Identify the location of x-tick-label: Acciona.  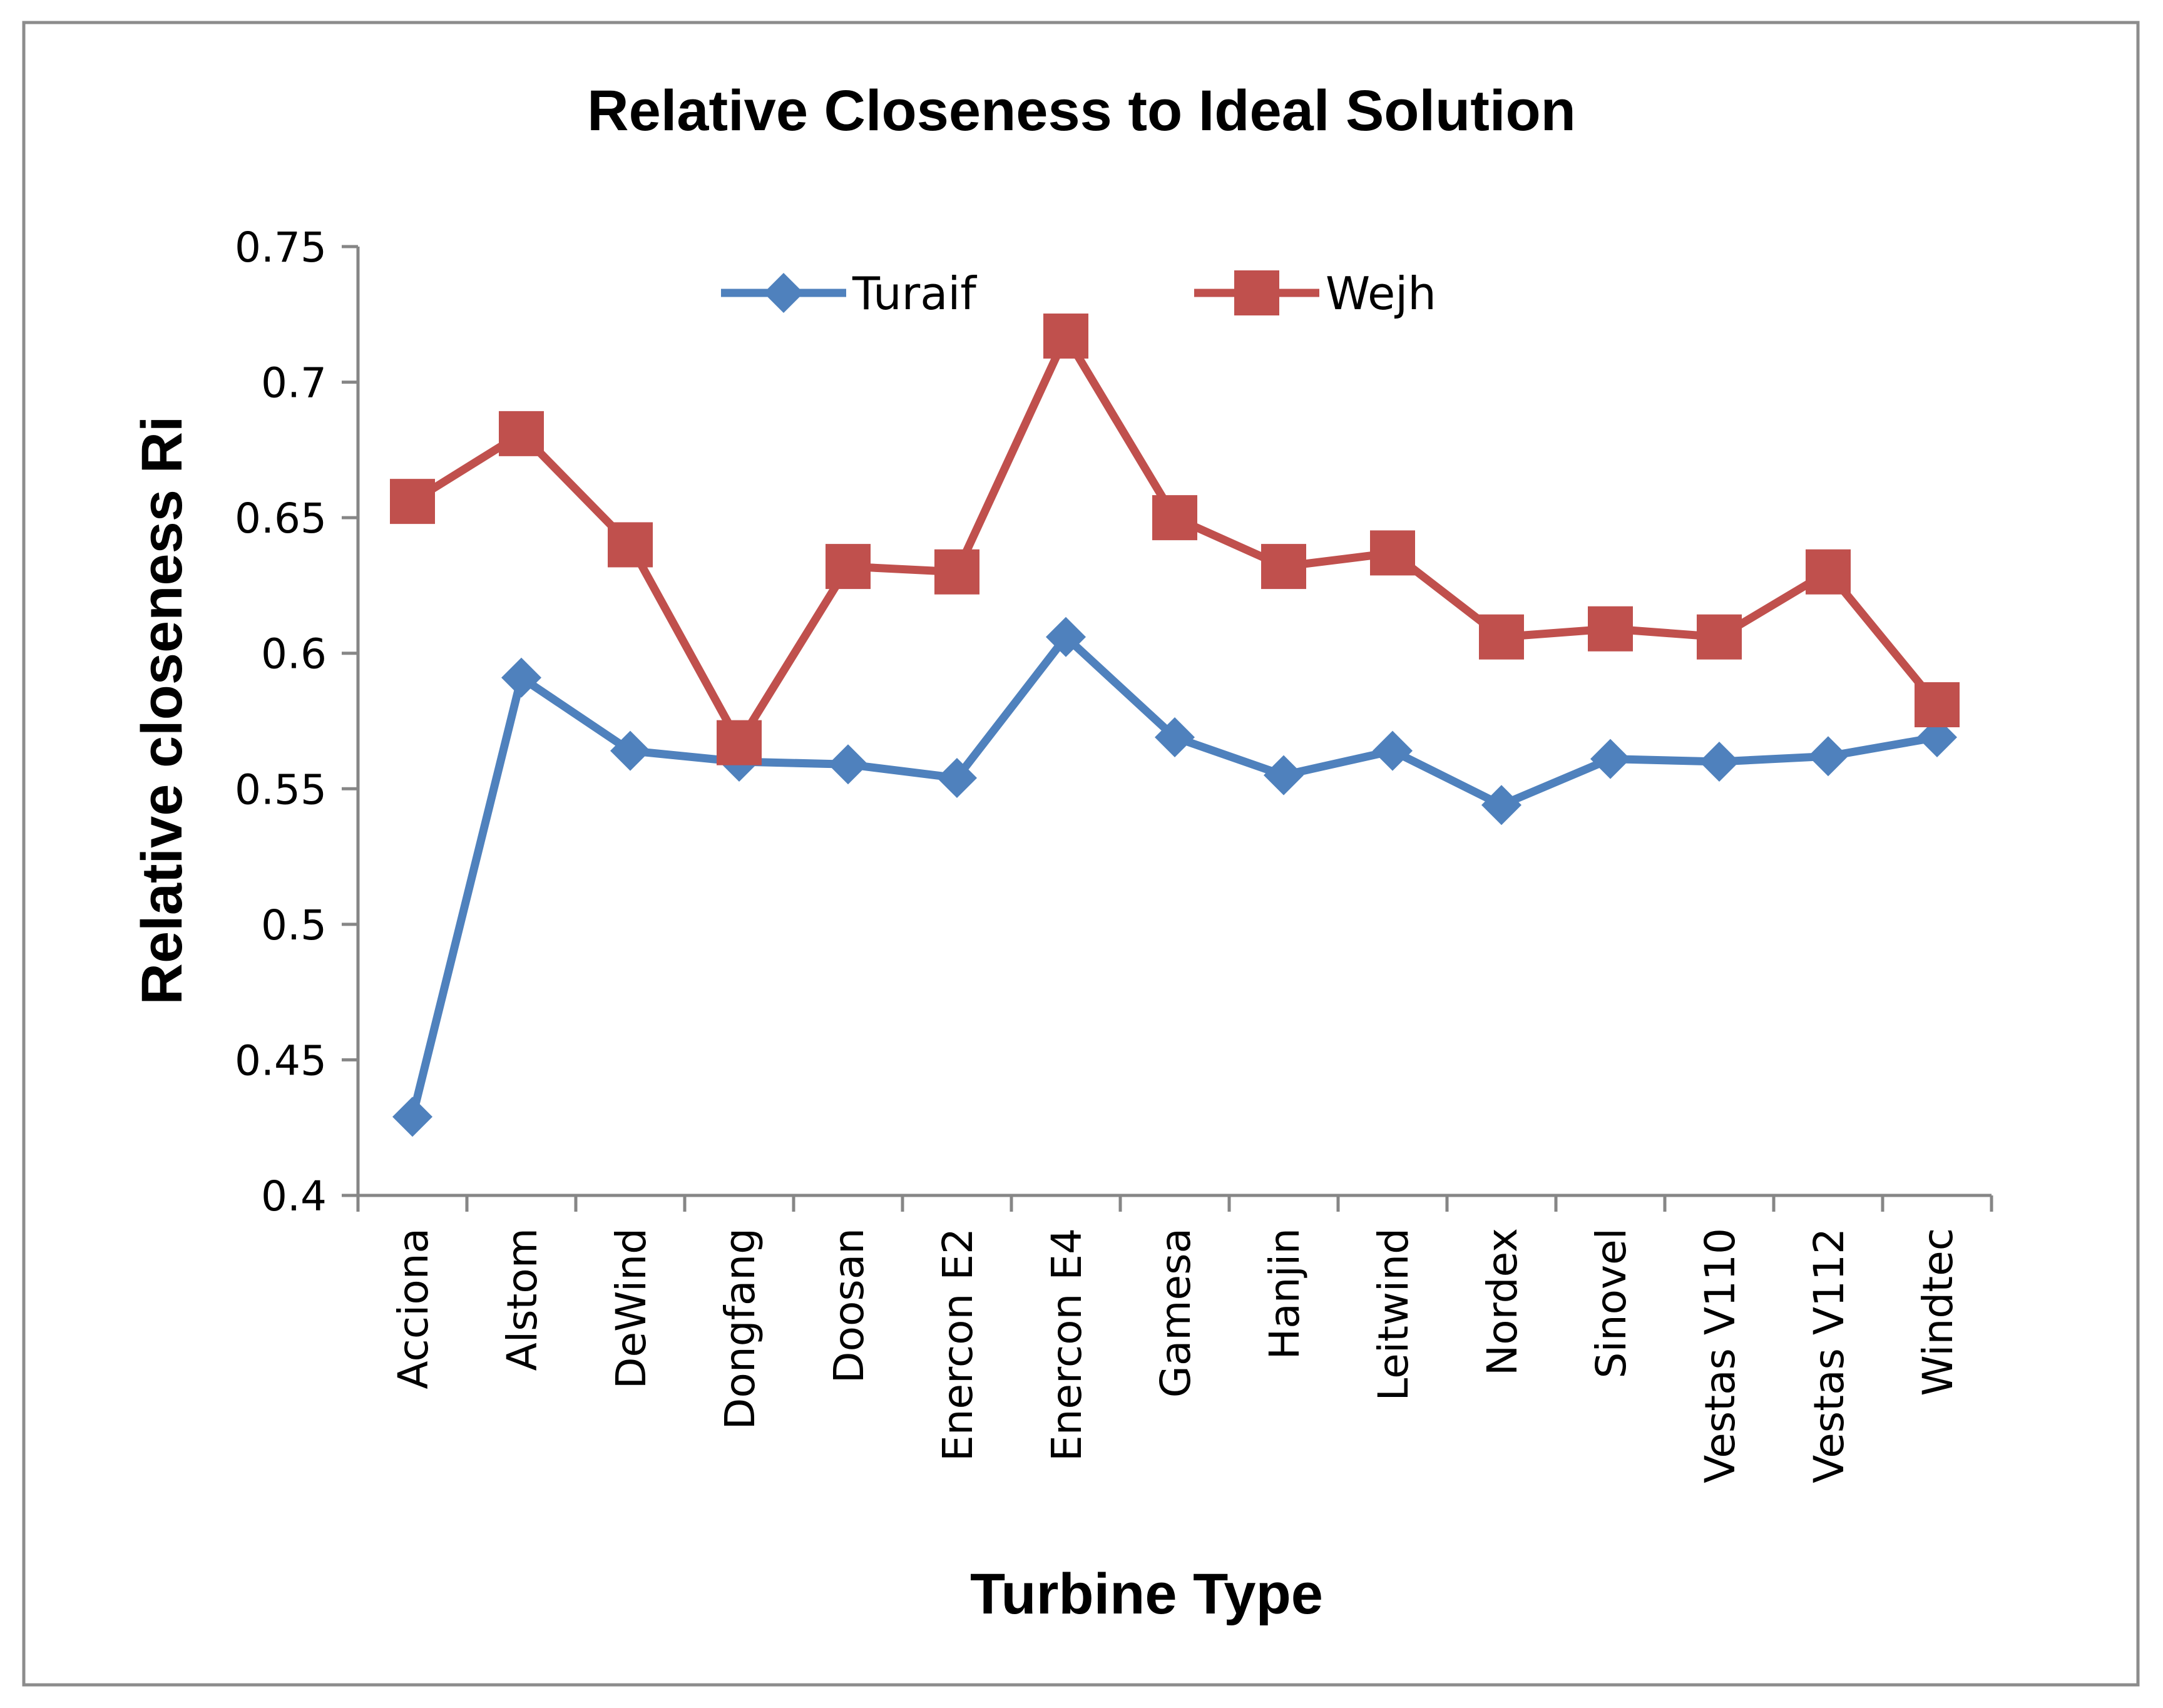
(413, 1308).